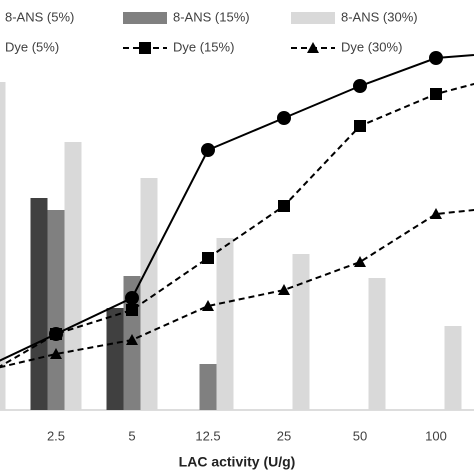  Describe the element at coordinates (379, 16) in the screenshot. I see `legend-label: 8-ANS (30%)` at that location.